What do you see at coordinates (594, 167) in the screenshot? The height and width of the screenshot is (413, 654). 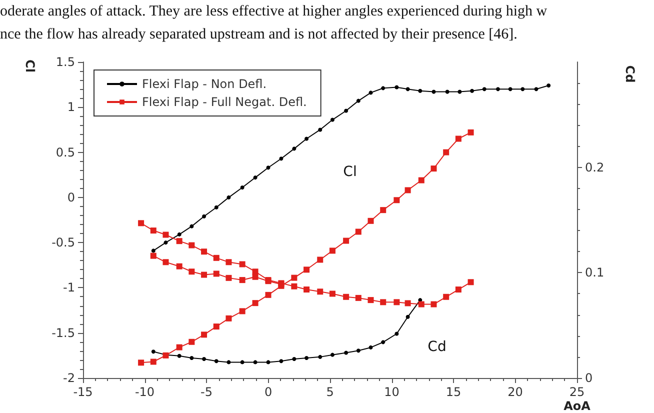 I see `y2-tick-label: 0.2` at bounding box center [594, 167].